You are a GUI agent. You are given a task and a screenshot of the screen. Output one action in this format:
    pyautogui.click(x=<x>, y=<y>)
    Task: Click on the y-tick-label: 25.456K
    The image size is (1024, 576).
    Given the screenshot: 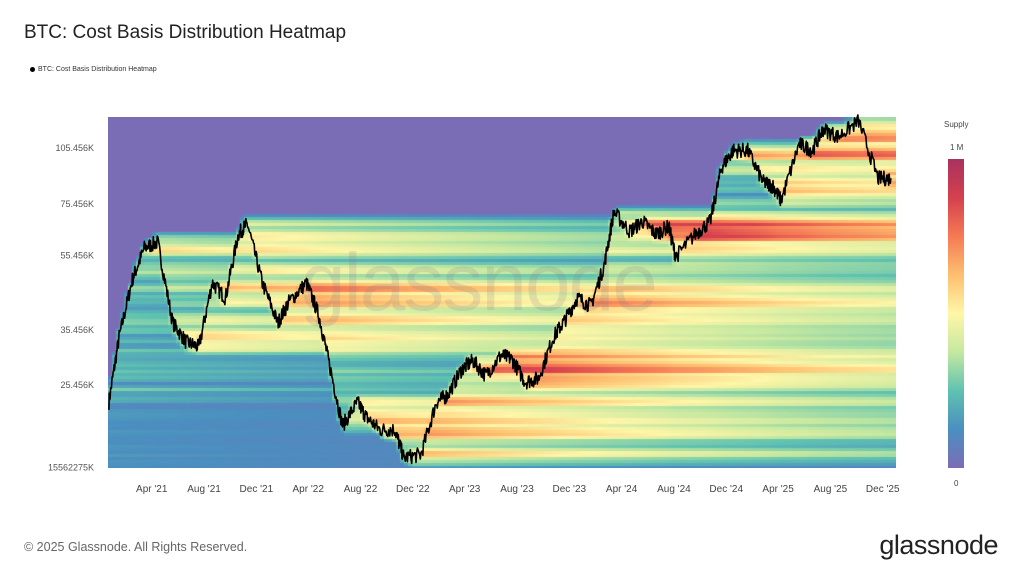 What is the action you would take?
    pyautogui.click(x=77, y=385)
    